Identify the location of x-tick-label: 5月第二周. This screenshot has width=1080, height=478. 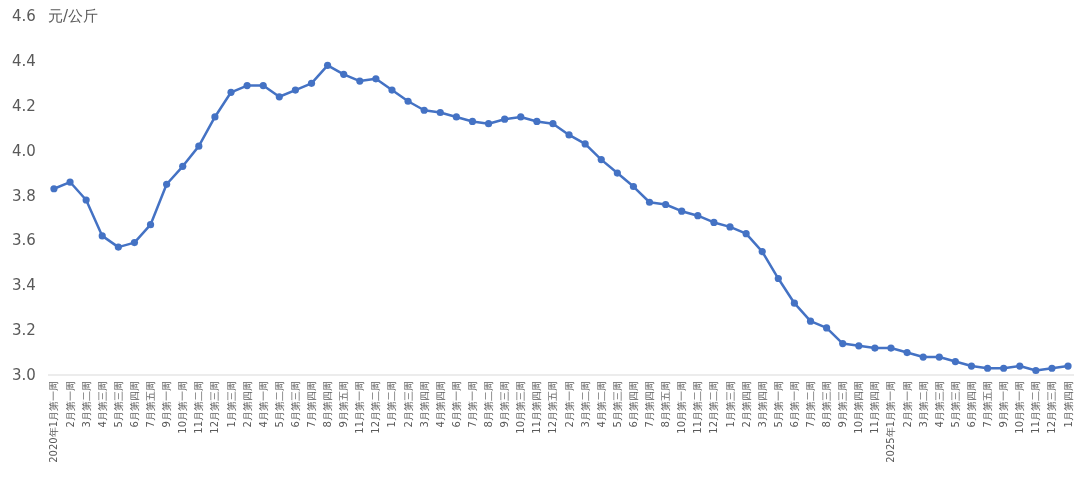
(279, 404).